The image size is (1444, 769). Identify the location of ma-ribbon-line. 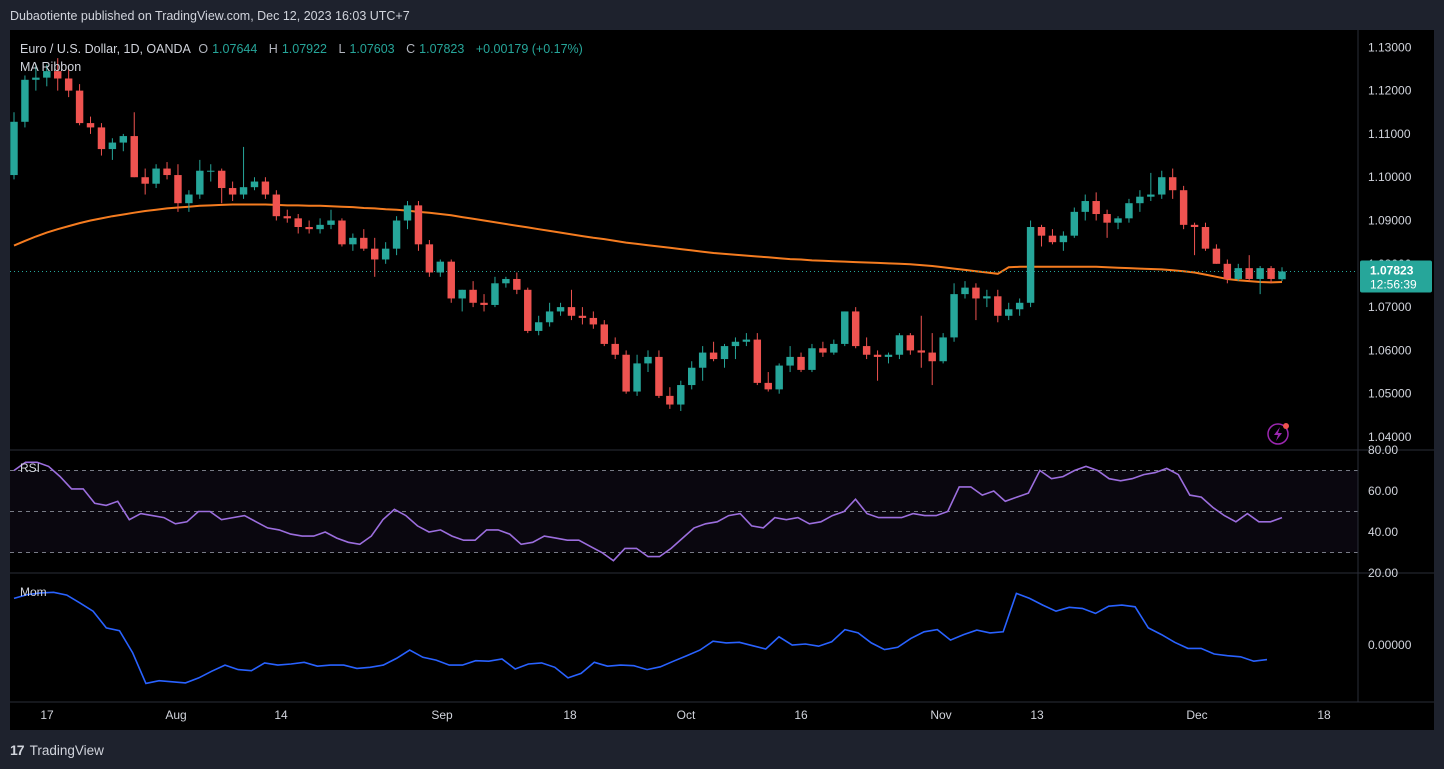
(648, 243).